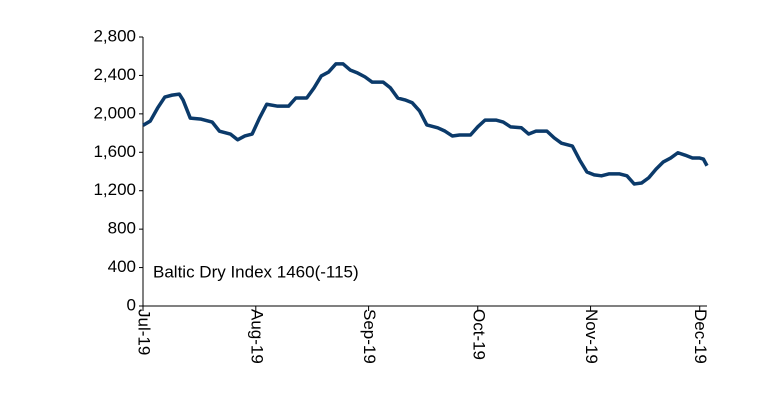 The height and width of the screenshot is (419, 767). Describe the element at coordinates (256, 336) in the screenshot. I see `x-tick-label: Aug-19` at that location.